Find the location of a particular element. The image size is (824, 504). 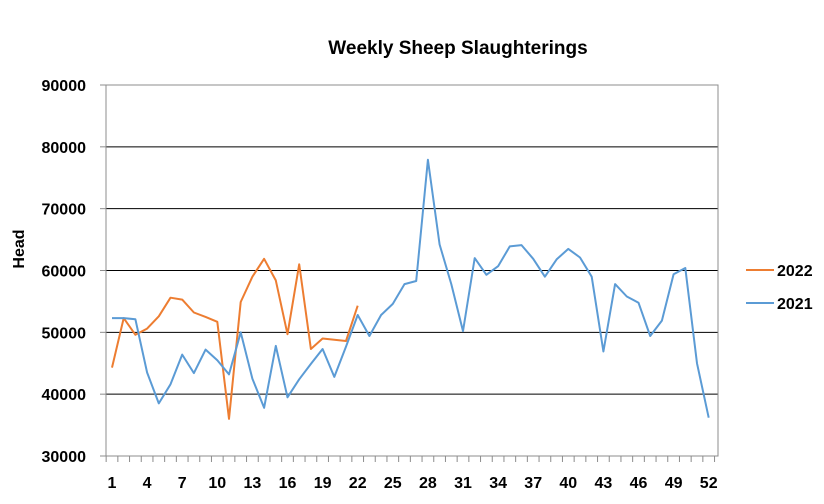

series-line-2022 is located at coordinates (235, 338).